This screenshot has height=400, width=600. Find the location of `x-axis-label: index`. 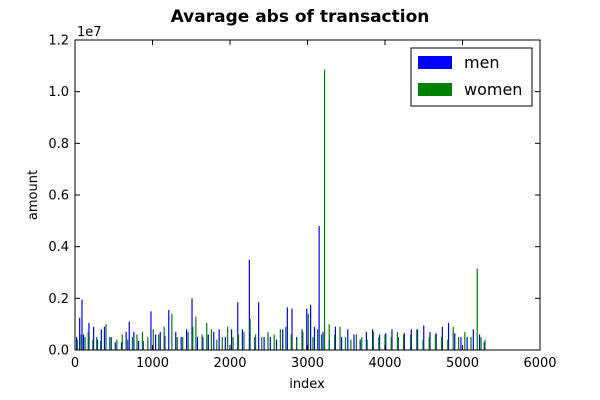

x-axis-label: index is located at coordinates (307, 384).